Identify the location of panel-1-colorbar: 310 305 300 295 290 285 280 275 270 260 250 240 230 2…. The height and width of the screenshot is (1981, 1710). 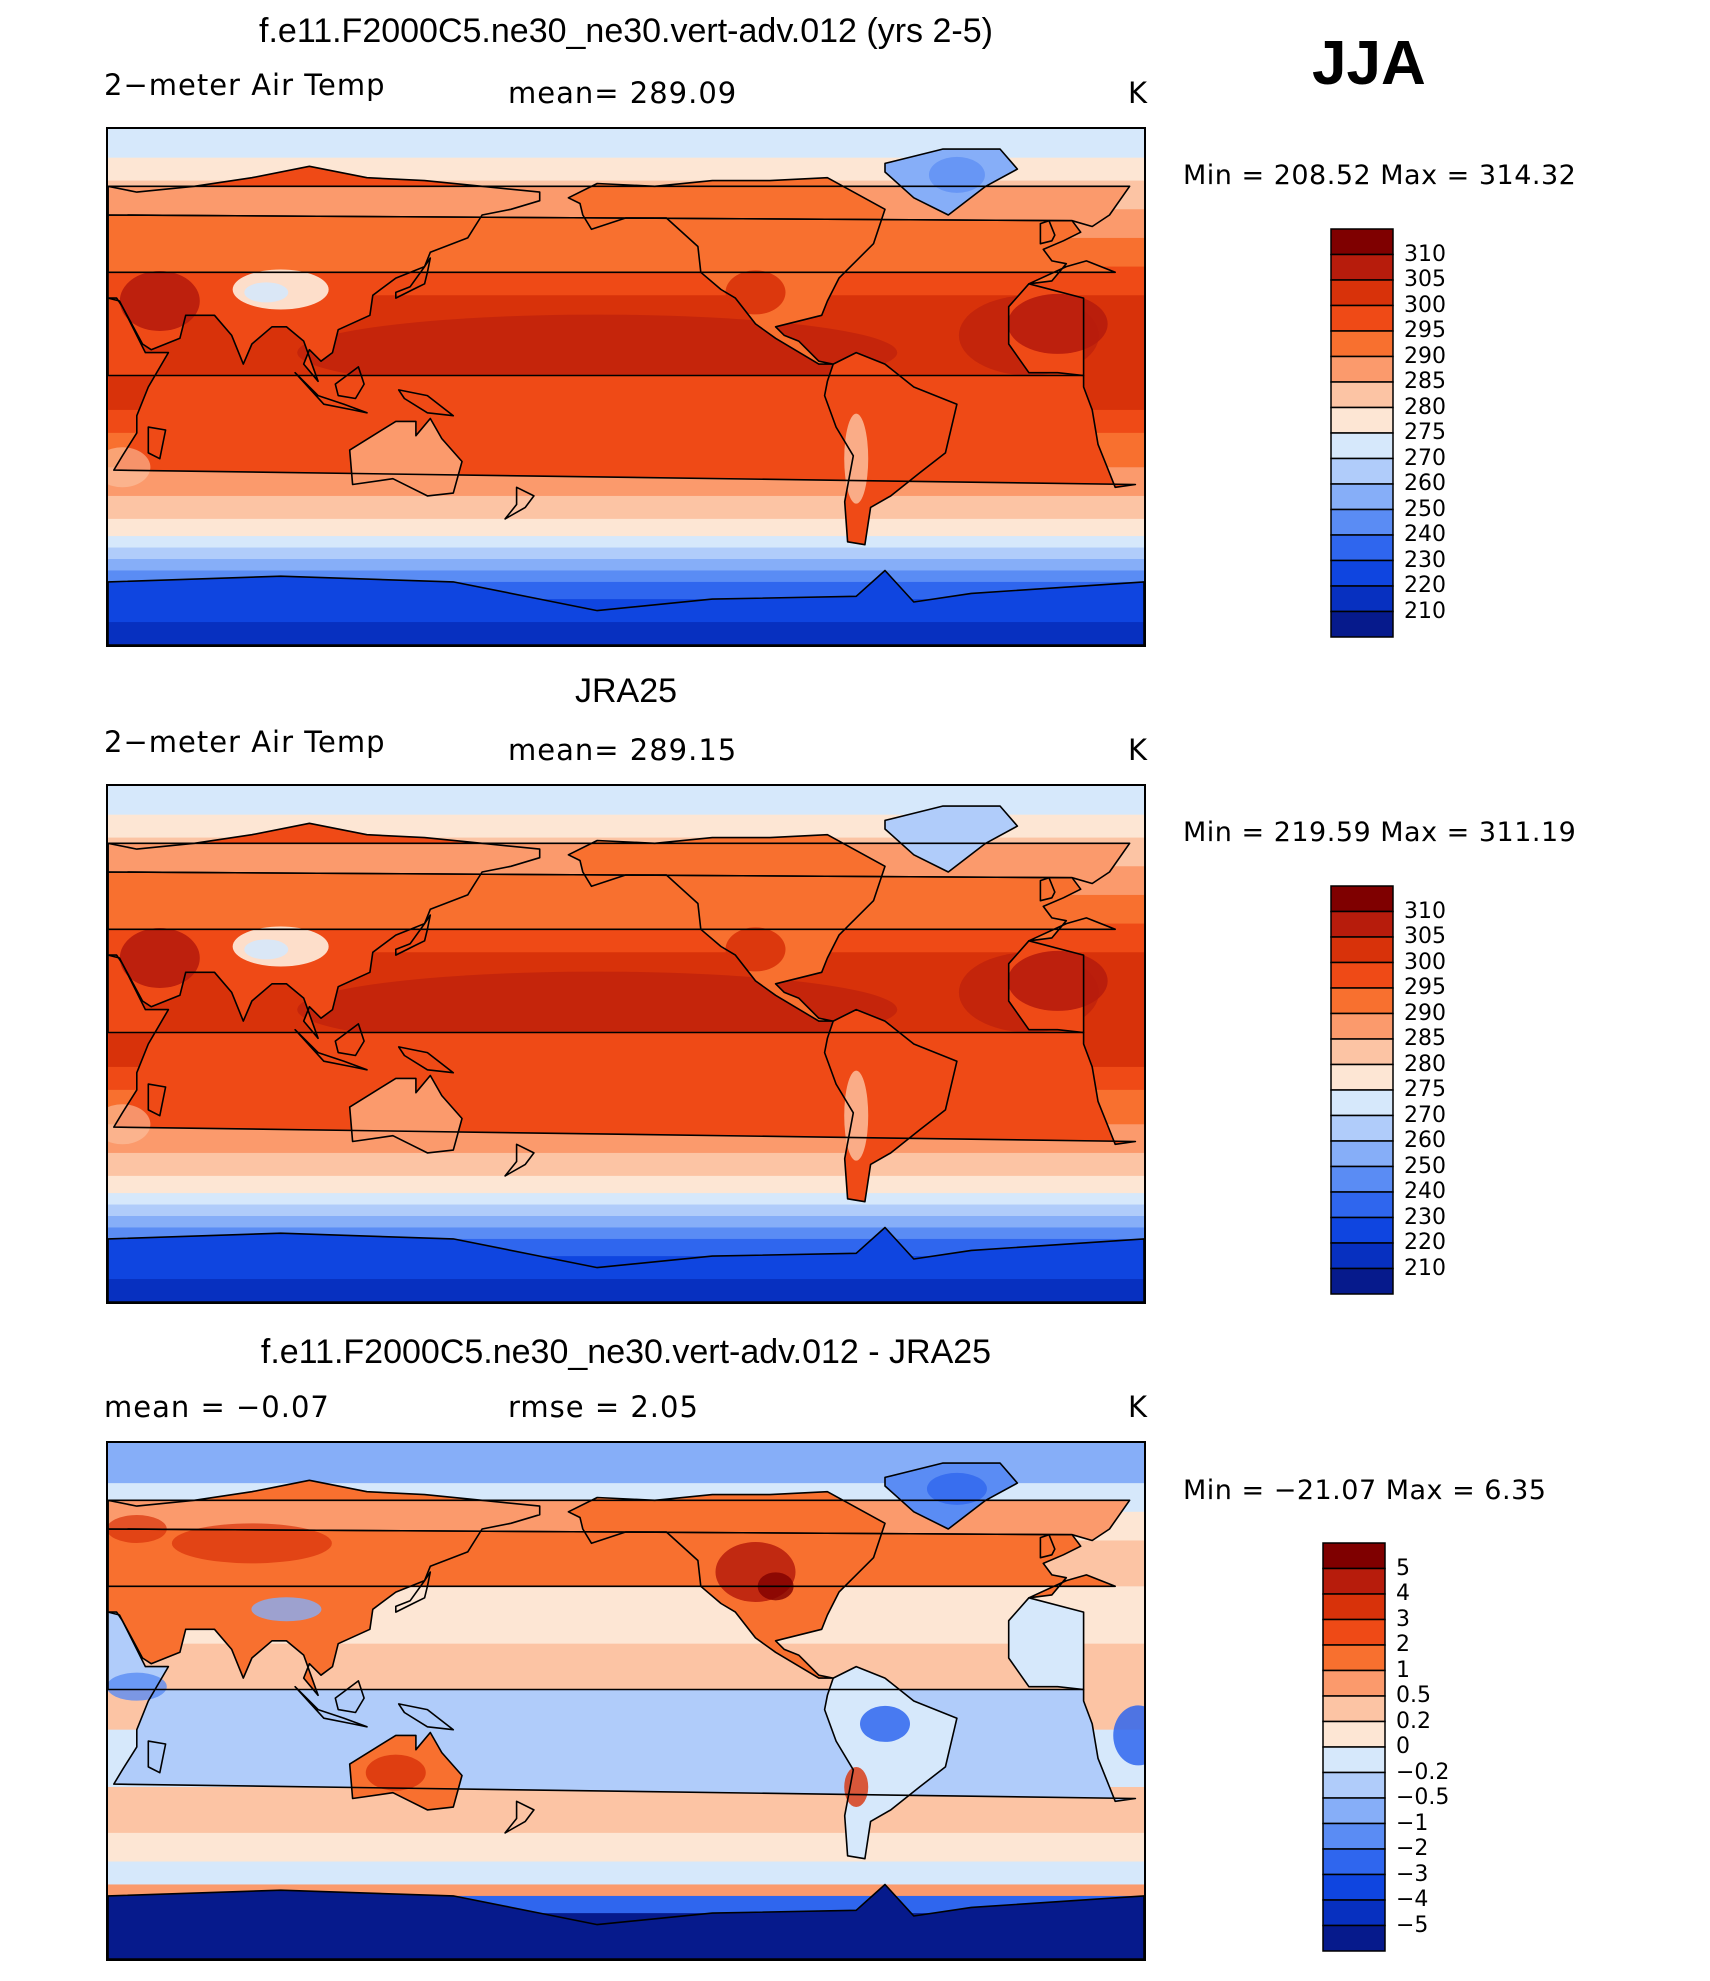
(1388, 435).